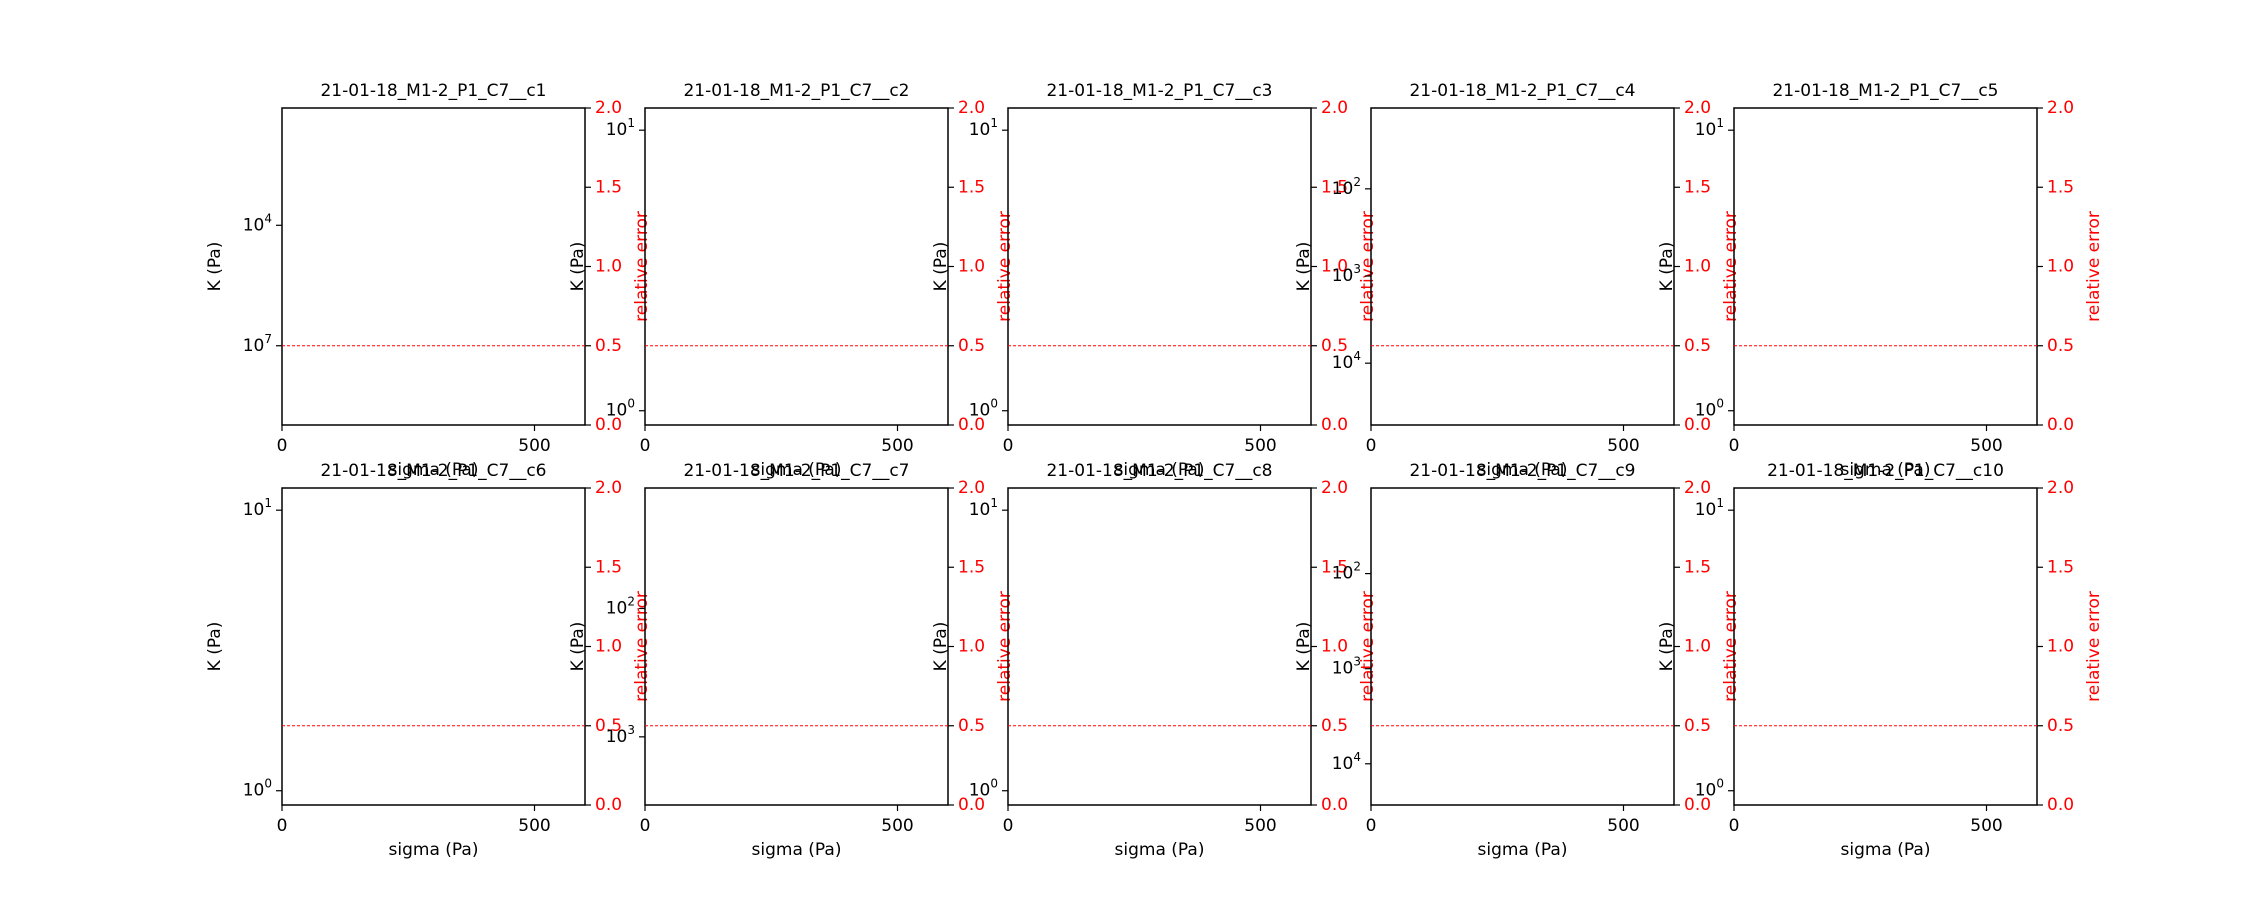 The height and width of the screenshot is (900, 2250). I want to click on subplot-title: 21-01-18_M1-2_P1_C7__c8, so click(1159, 471).